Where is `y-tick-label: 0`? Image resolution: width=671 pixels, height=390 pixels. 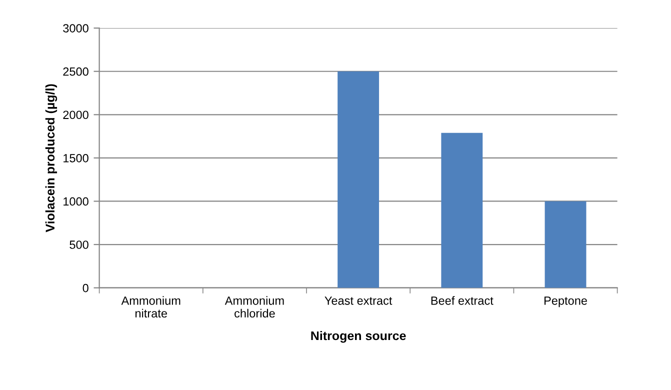 y-tick-label: 0 is located at coordinates (85, 288).